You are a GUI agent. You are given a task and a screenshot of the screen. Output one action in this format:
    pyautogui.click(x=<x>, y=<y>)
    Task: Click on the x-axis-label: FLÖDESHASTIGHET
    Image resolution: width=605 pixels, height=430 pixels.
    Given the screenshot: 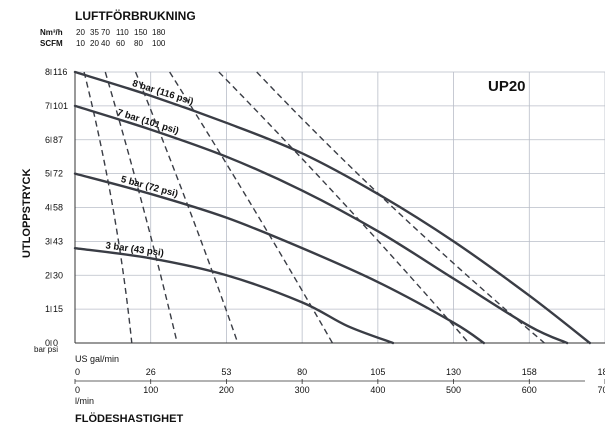 What is the action you would take?
    pyautogui.click(x=129, y=418)
    